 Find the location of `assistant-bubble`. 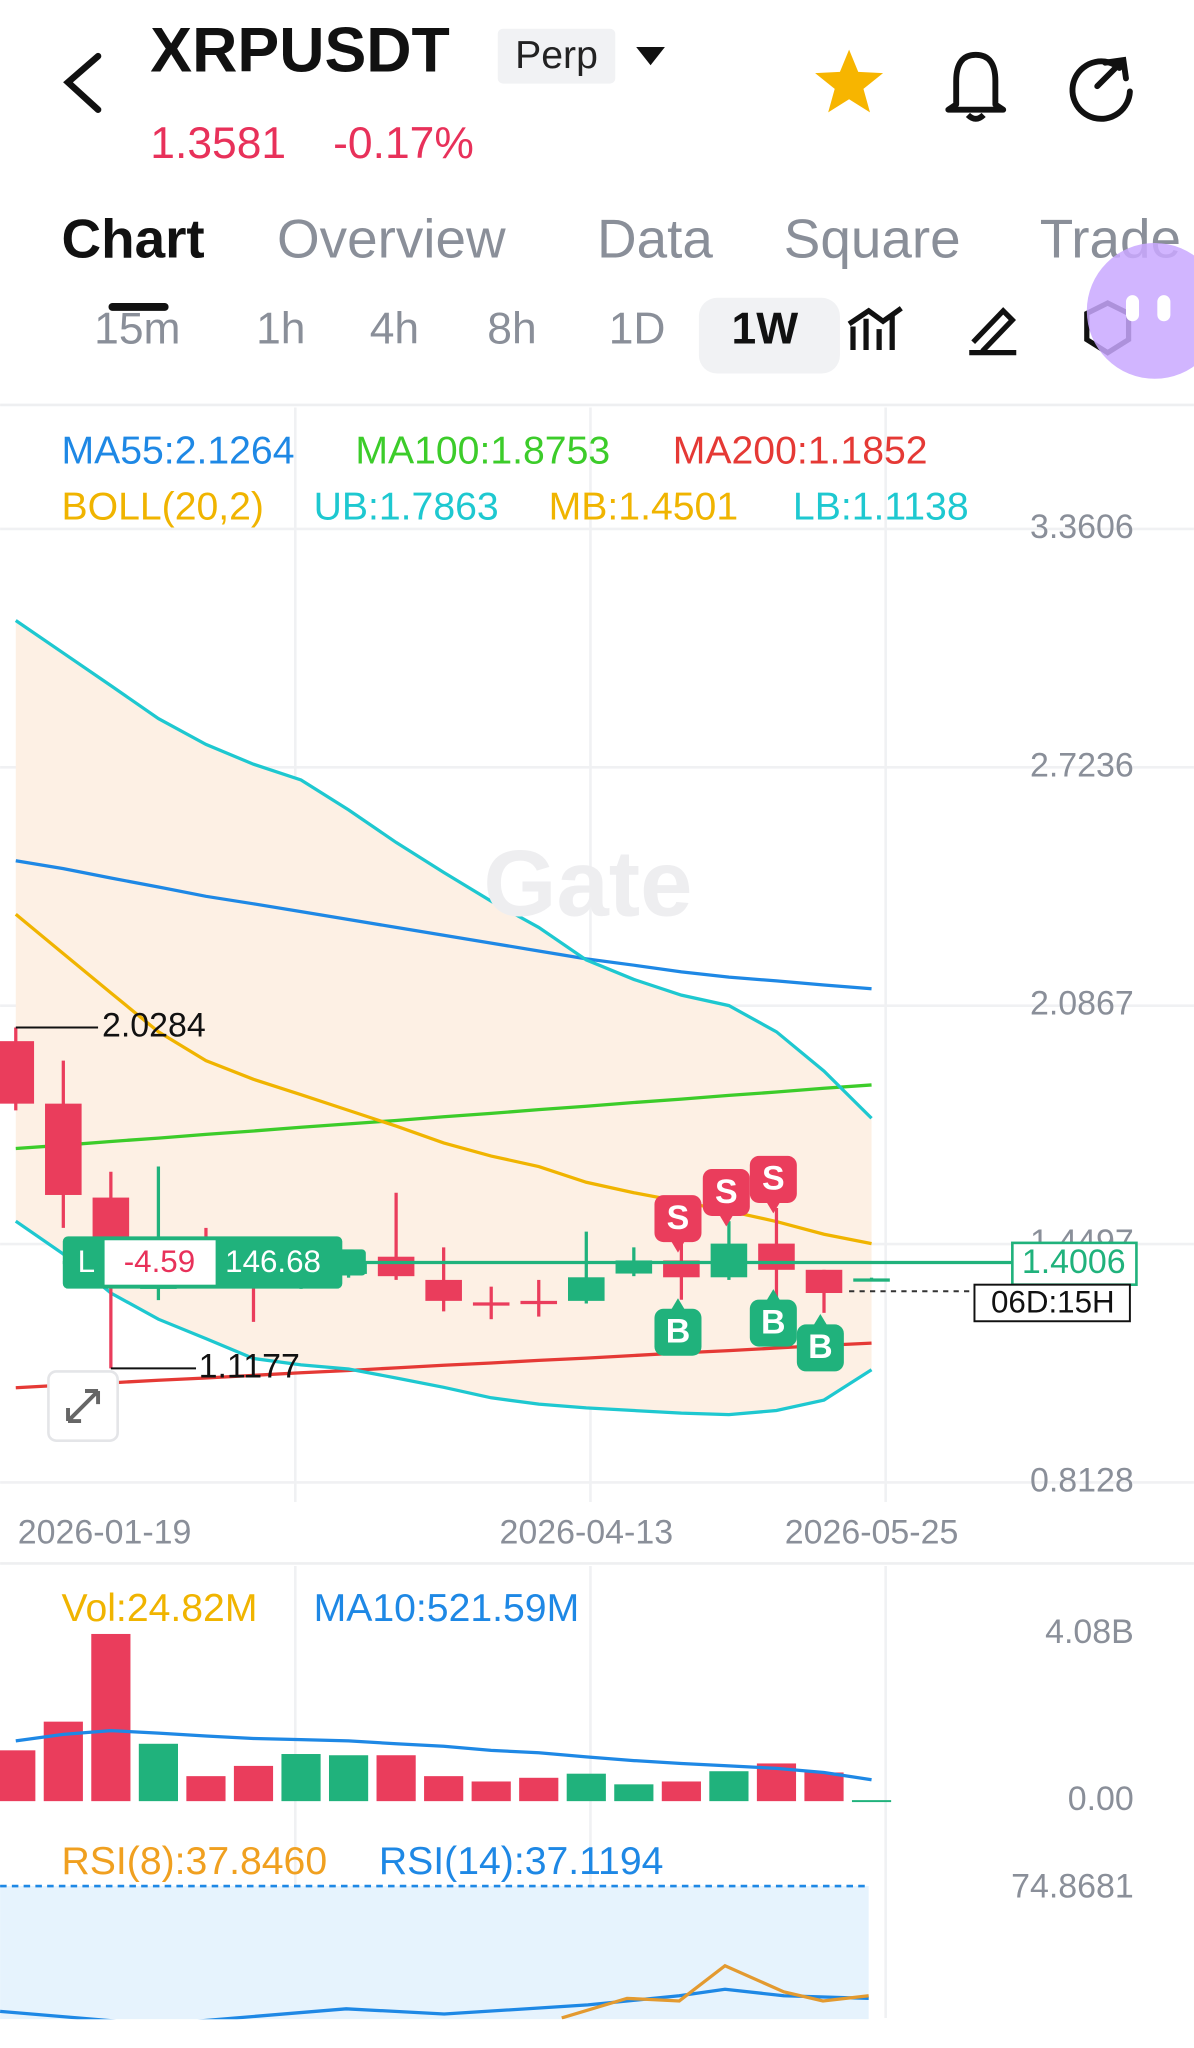

assistant-bubble is located at coordinates (1140, 310).